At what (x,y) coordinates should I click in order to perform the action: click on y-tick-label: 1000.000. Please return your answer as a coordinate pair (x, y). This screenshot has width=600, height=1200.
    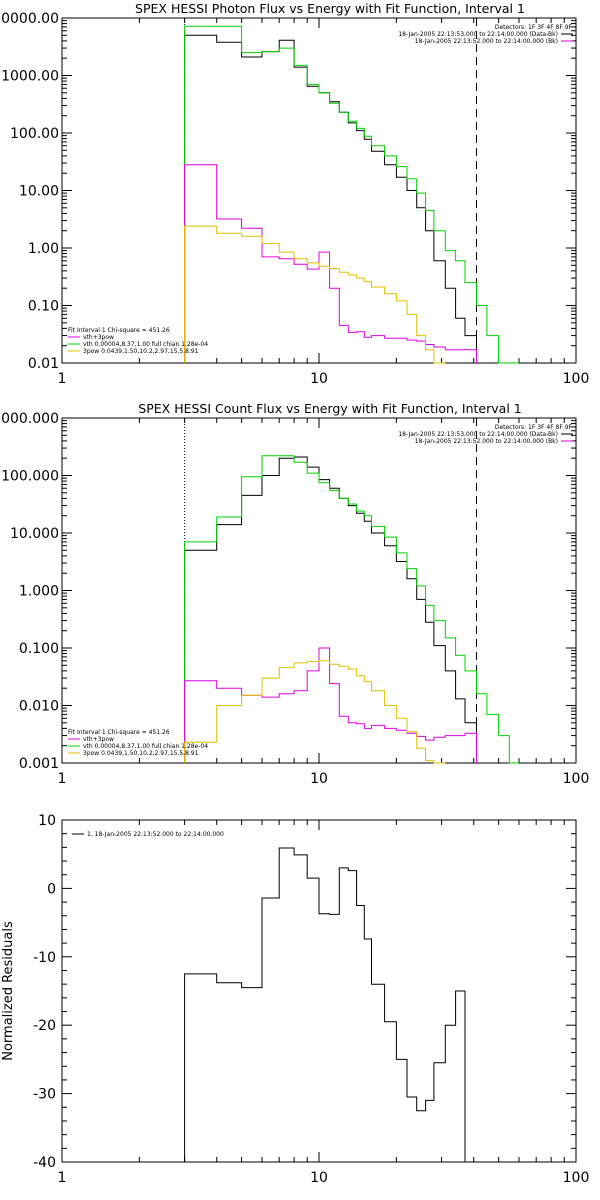
    Looking at the image, I should click on (29, 419).